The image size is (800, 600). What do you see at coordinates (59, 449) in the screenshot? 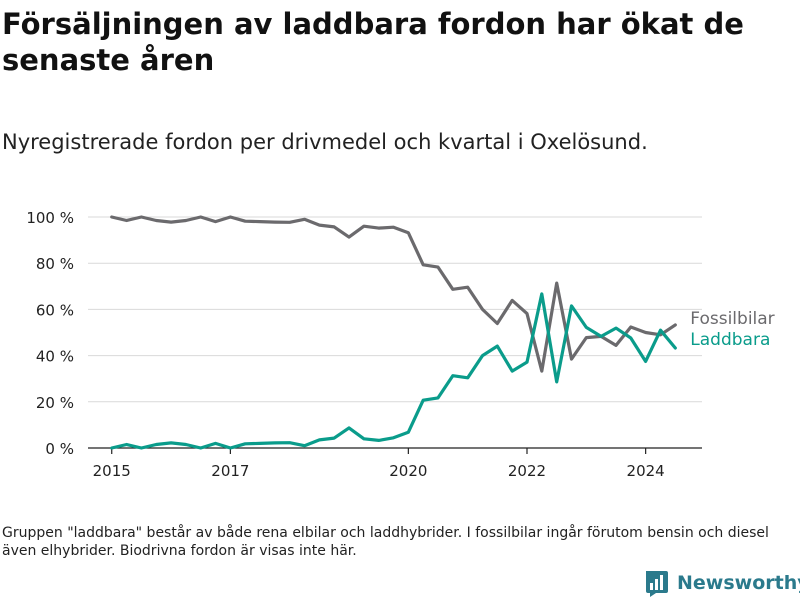
I see `y-tick-label: 0 %` at bounding box center [59, 449].